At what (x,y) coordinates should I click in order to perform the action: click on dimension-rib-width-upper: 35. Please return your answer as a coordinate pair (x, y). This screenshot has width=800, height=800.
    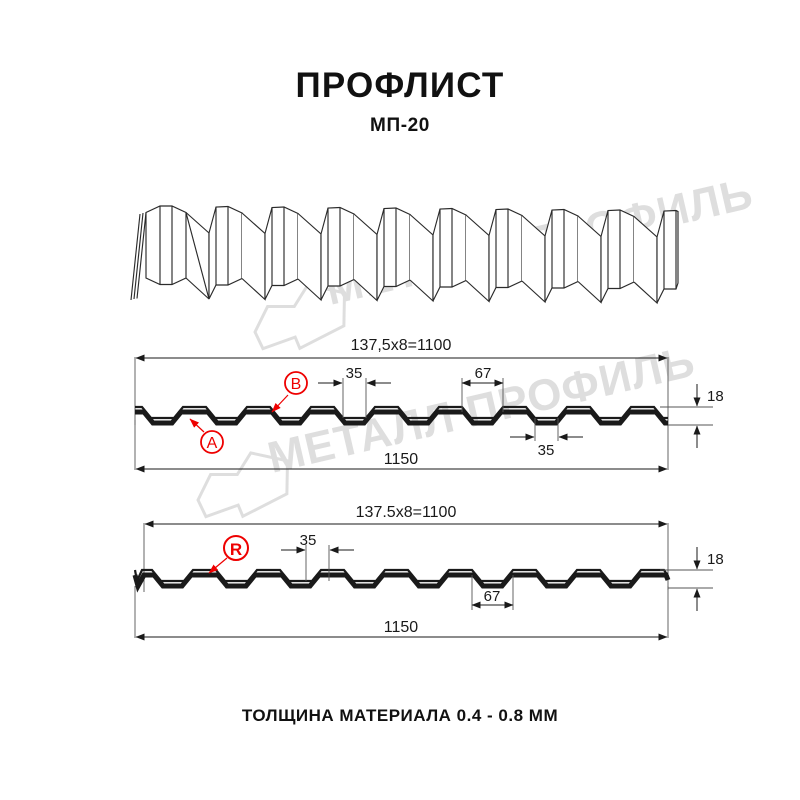
    Looking at the image, I should click on (354, 391).